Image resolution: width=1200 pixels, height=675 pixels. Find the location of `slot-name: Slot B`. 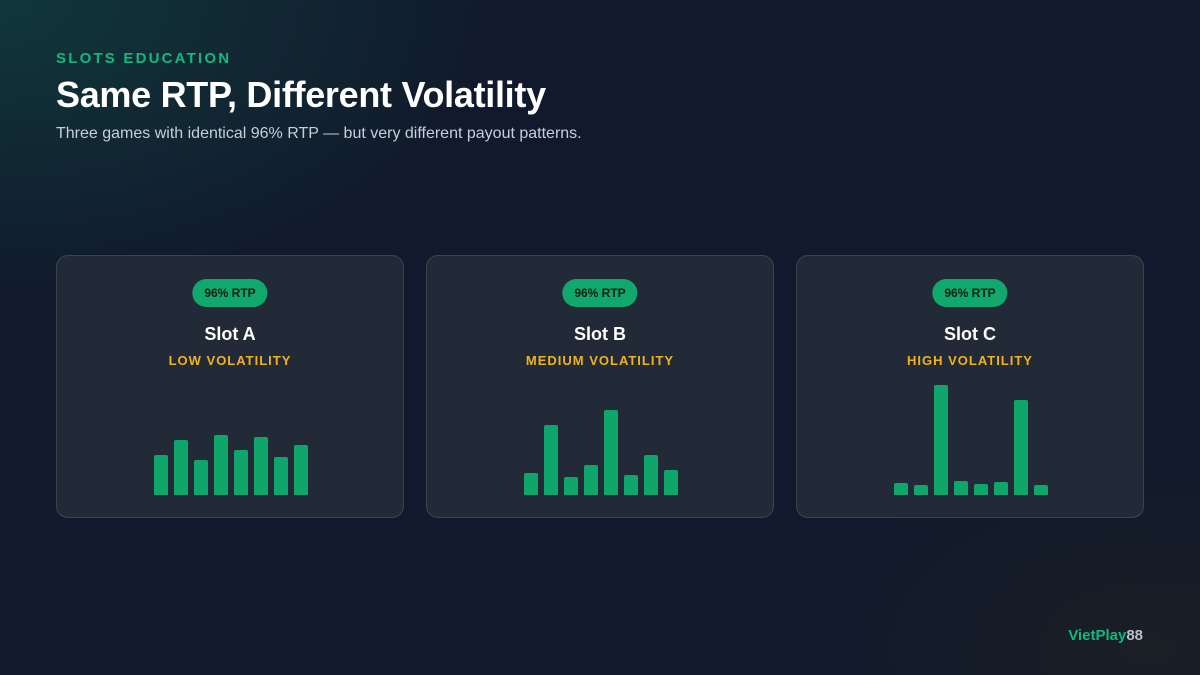

slot-name: Slot B is located at coordinates (600, 334).